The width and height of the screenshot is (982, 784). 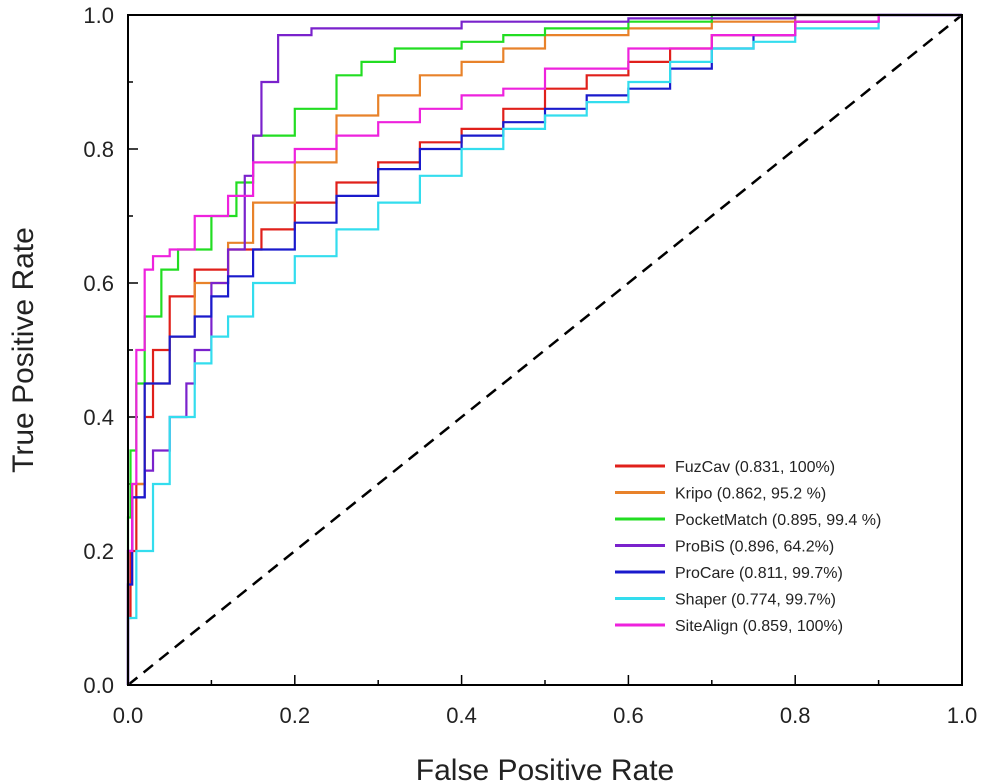 What do you see at coordinates (962, 715) in the screenshot?
I see `x-tick-label: 1.0` at bounding box center [962, 715].